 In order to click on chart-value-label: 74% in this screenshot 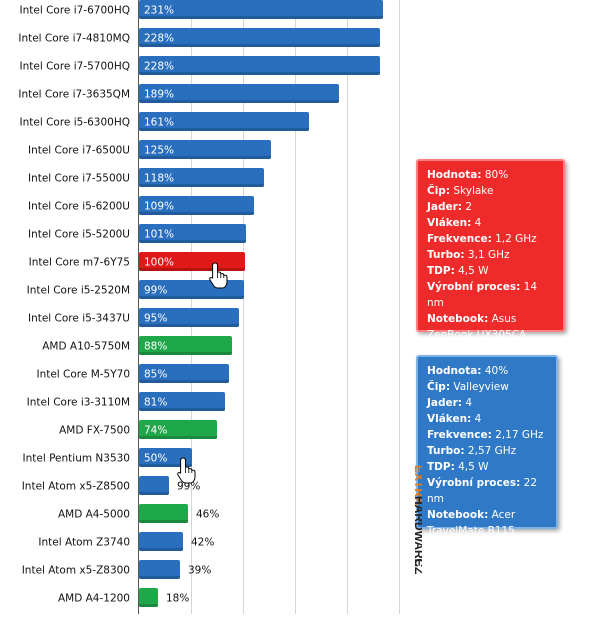, I will do `click(155, 431)`.